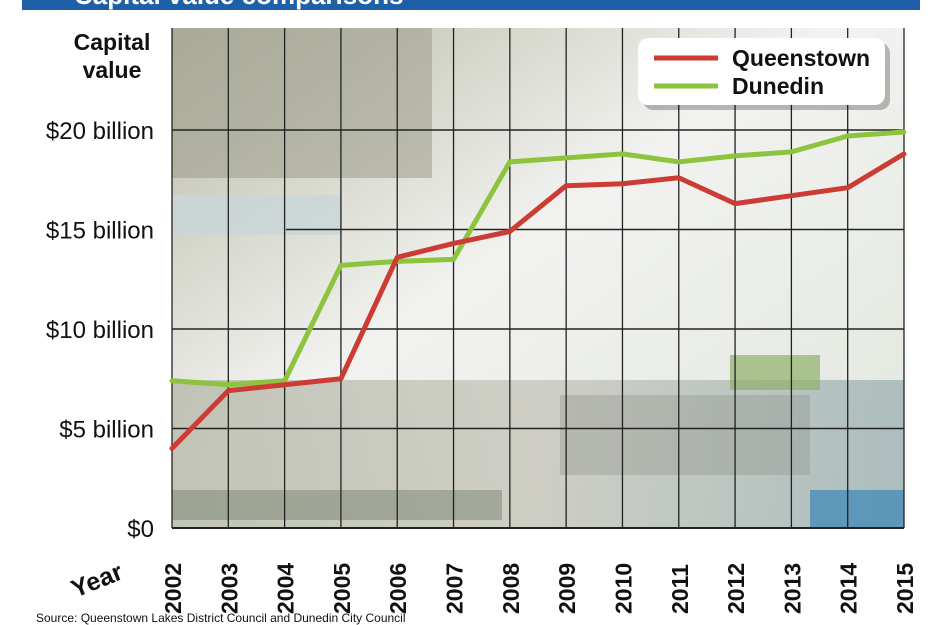 This screenshot has width=950, height=625. Describe the element at coordinates (342, 588) in the screenshot. I see `x-tick-label: 2005` at that location.